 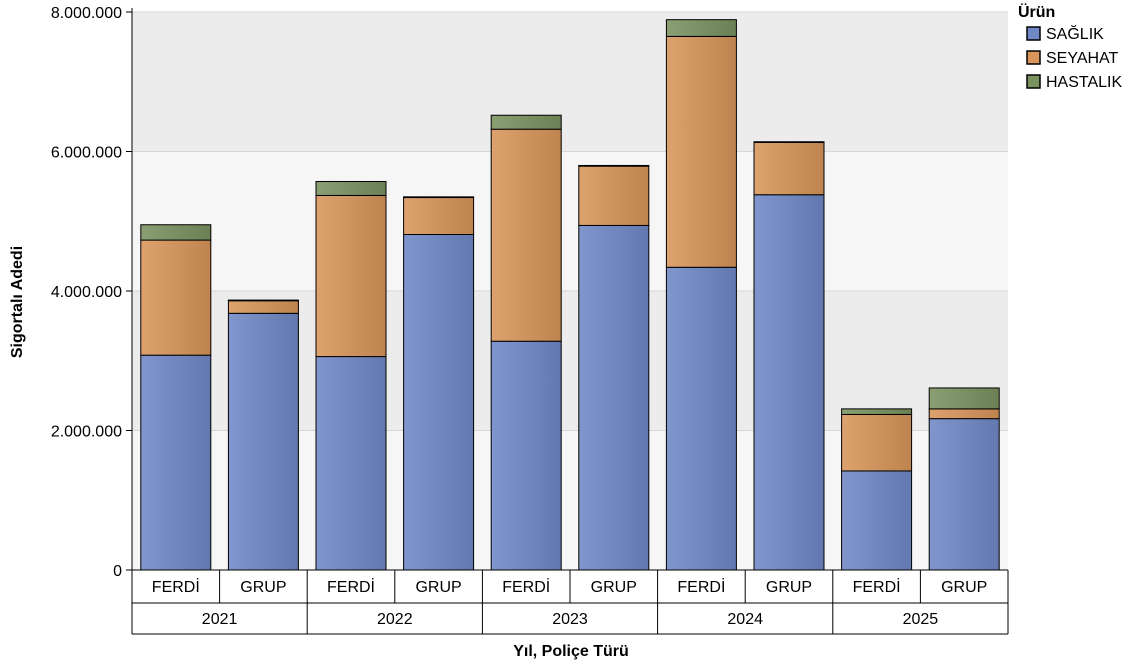 What do you see at coordinates (395, 619) in the screenshot?
I see `x-group-label: 2022` at bounding box center [395, 619].